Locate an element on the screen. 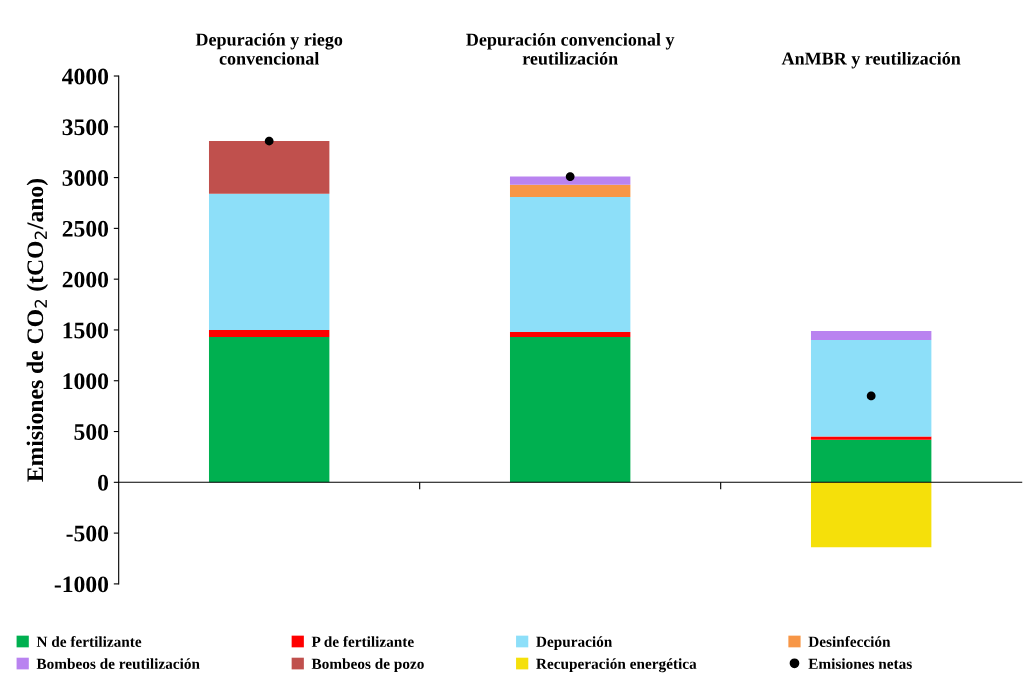 The width and height of the screenshot is (1032, 691). x-tick-label: Depuración convencional y reutilización is located at coordinates (570, 49).